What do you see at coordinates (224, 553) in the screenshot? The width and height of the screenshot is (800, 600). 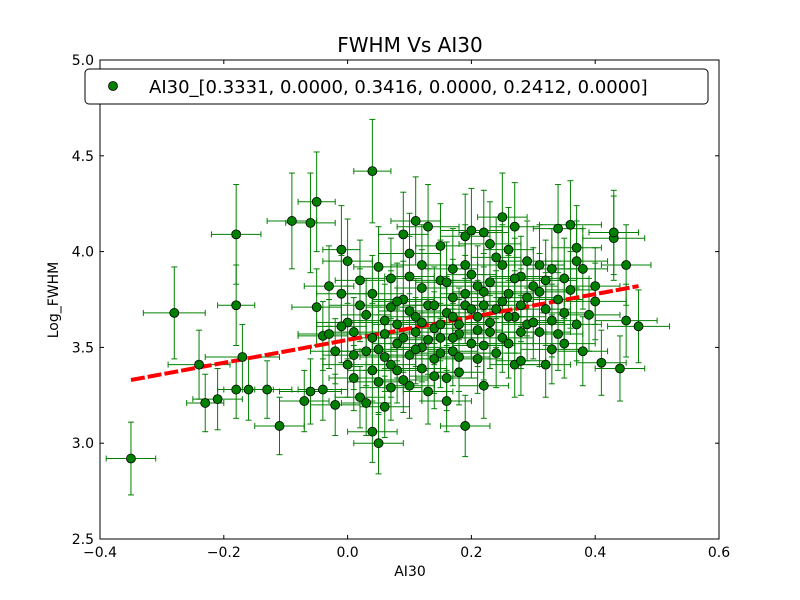 I see `x-tick-label: −0.2` at bounding box center [224, 553].